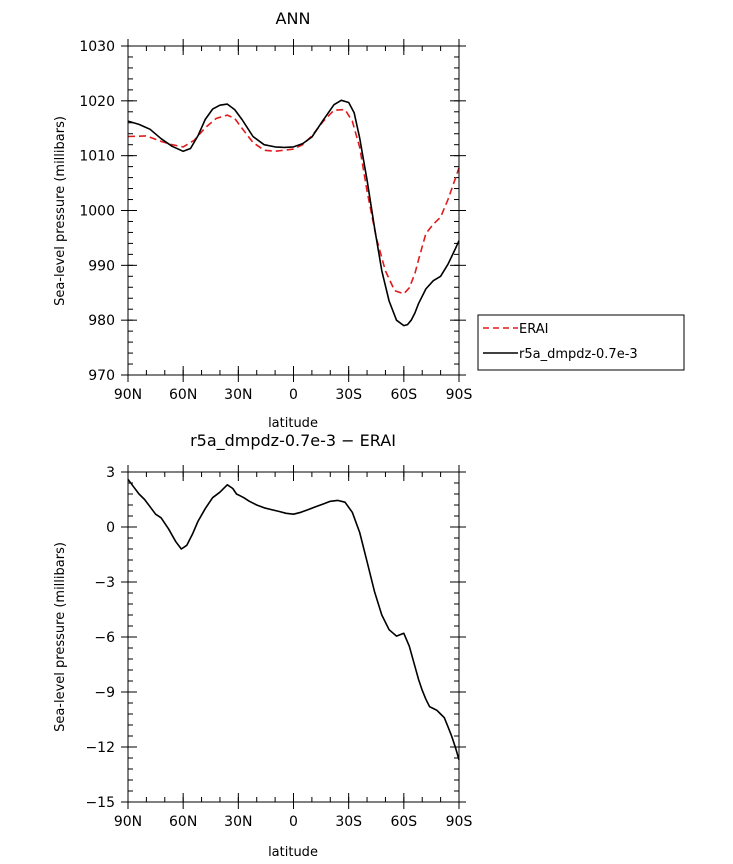 Image resolution: width=733 pixels, height=864 pixels. What do you see at coordinates (104, 693) in the screenshot?
I see `y-tick-label: −9` at bounding box center [104, 693].